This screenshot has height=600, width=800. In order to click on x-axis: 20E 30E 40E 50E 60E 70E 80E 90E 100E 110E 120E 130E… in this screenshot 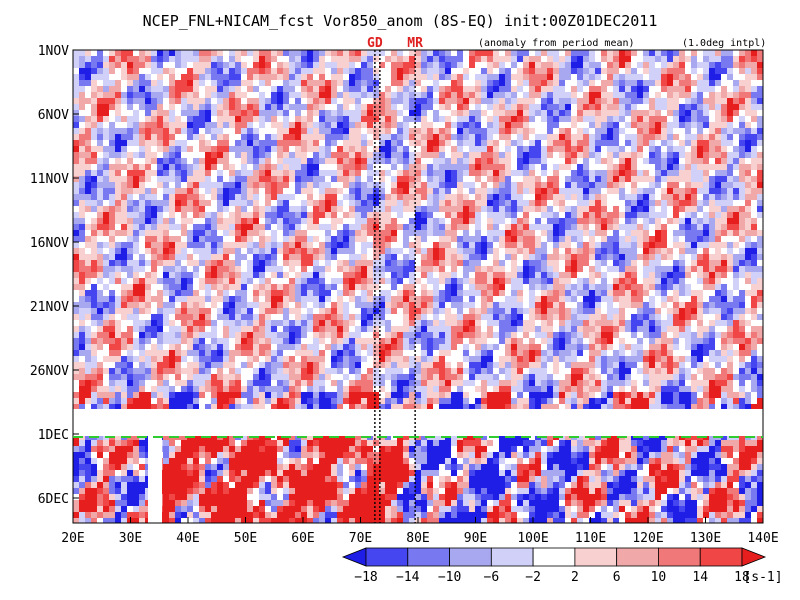, I will do `click(420, 531)`.